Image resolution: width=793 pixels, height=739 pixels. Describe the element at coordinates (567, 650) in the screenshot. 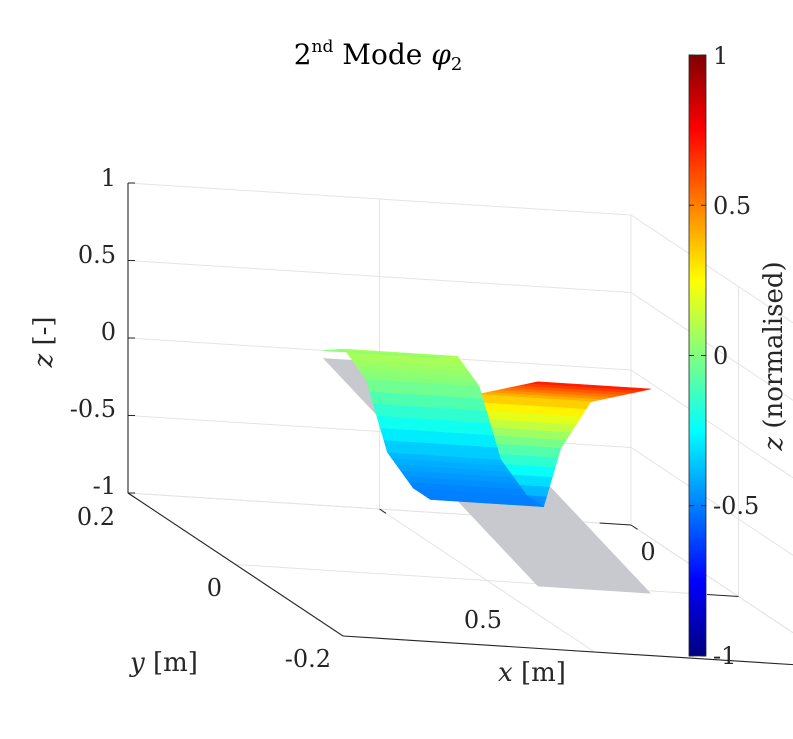

I see `x-axis-line` at that location.